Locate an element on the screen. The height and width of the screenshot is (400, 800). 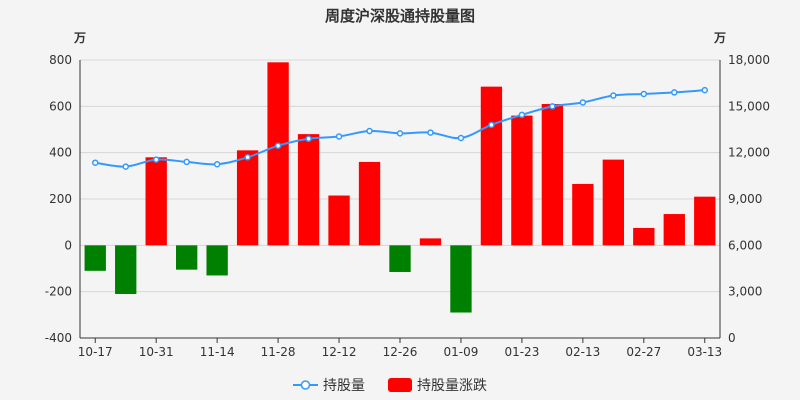
x-tick-label: 01-09 is located at coordinates (461, 352).